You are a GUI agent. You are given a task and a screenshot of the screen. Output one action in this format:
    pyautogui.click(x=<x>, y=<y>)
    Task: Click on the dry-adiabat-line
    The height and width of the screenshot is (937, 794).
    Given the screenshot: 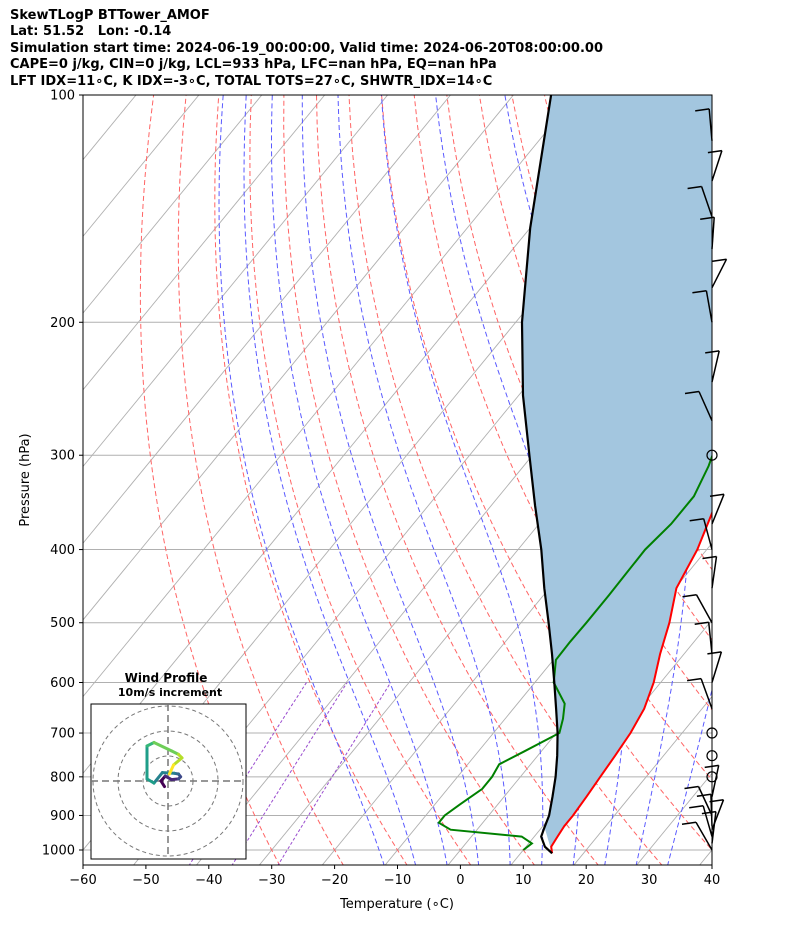 What is the action you would take?
    pyautogui.click(x=767, y=480)
    